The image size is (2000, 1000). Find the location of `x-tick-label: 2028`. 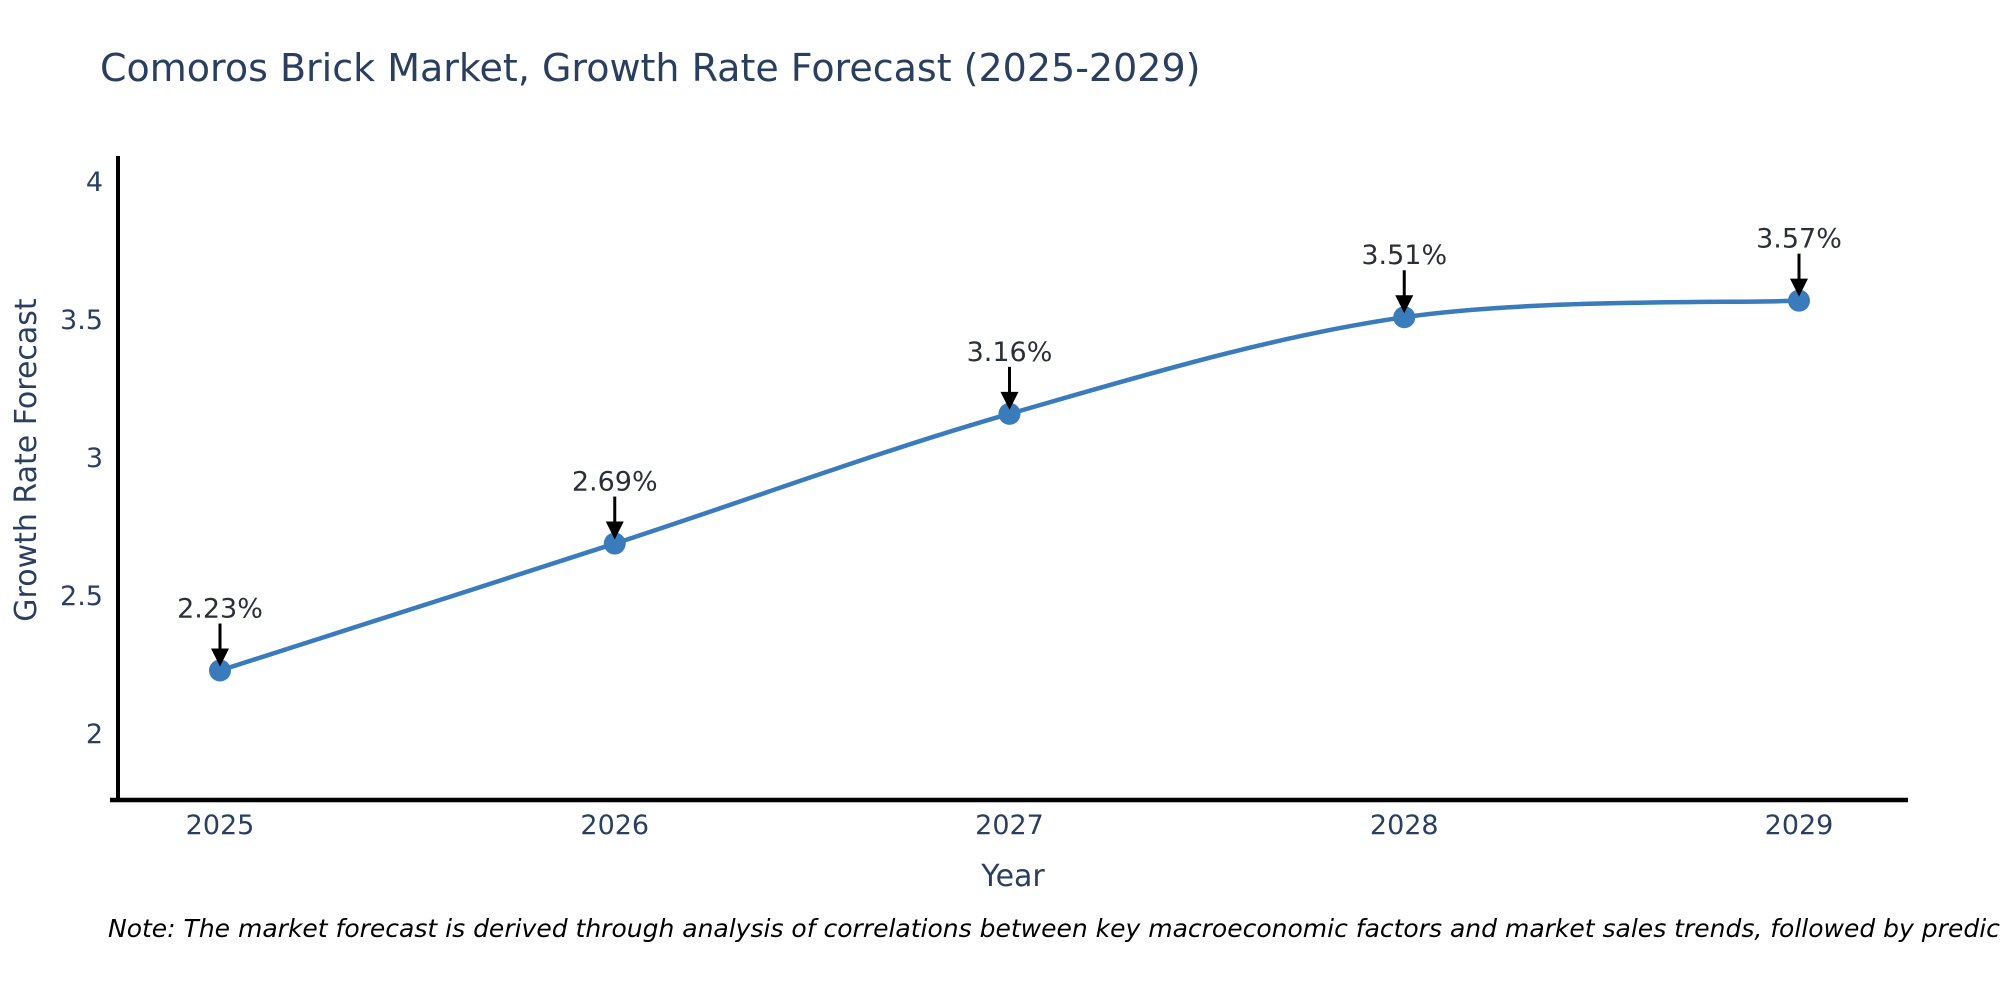

x-tick-label: 2028 is located at coordinates (1404, 825).